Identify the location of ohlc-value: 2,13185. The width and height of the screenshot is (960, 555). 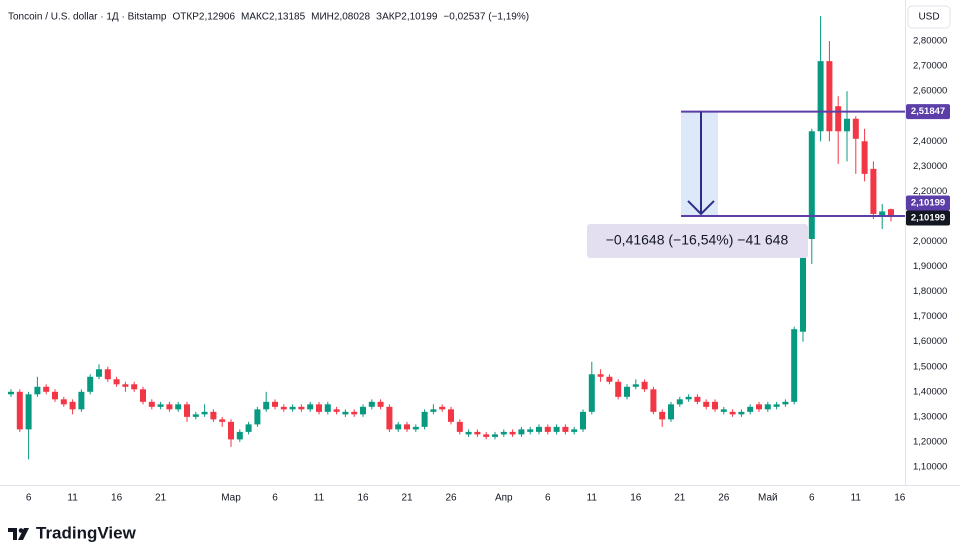
(287, 17).